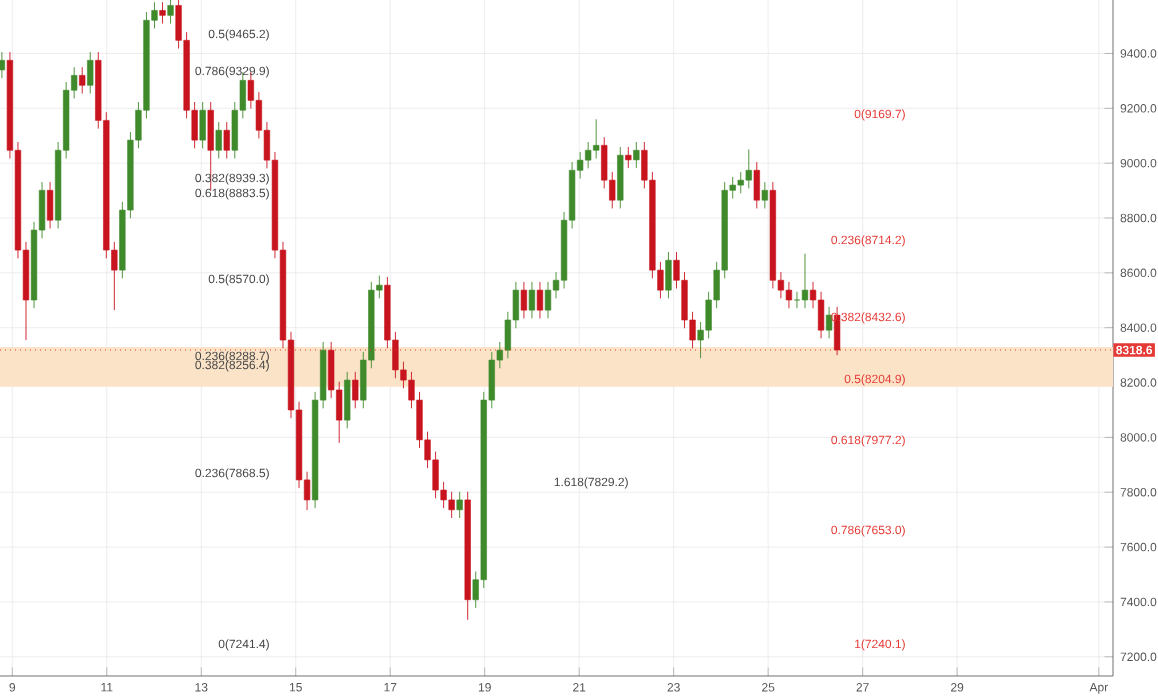  What do you see at coordinates (591, 483) in the screenshot?
I see `annotation: 1.618(7829.2)` at bounding box center [591, 483].